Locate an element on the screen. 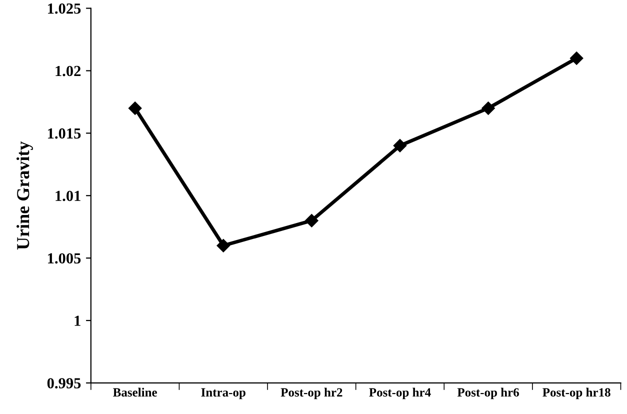  x-tick-label: Baseline is located at coordinates (135, 392).